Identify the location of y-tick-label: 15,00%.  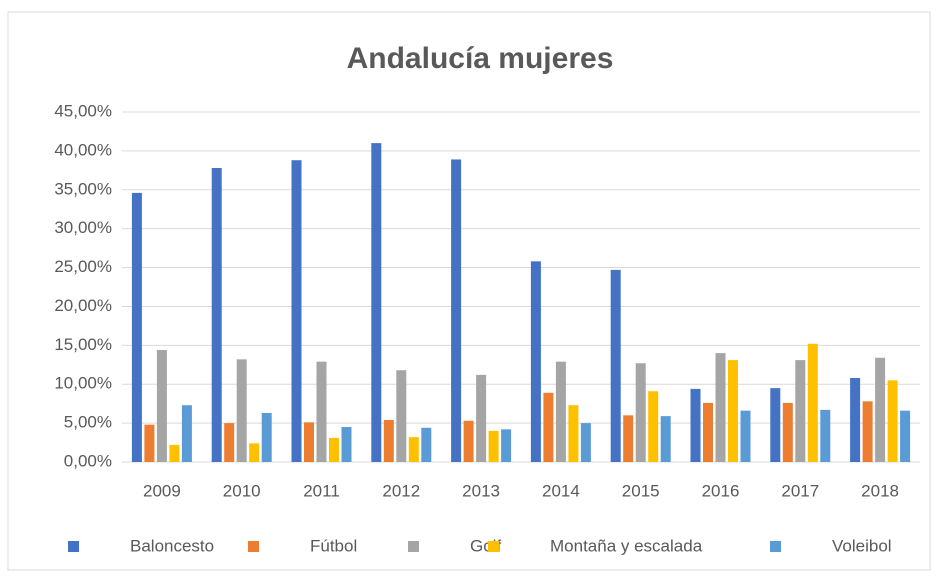
(83, 344).